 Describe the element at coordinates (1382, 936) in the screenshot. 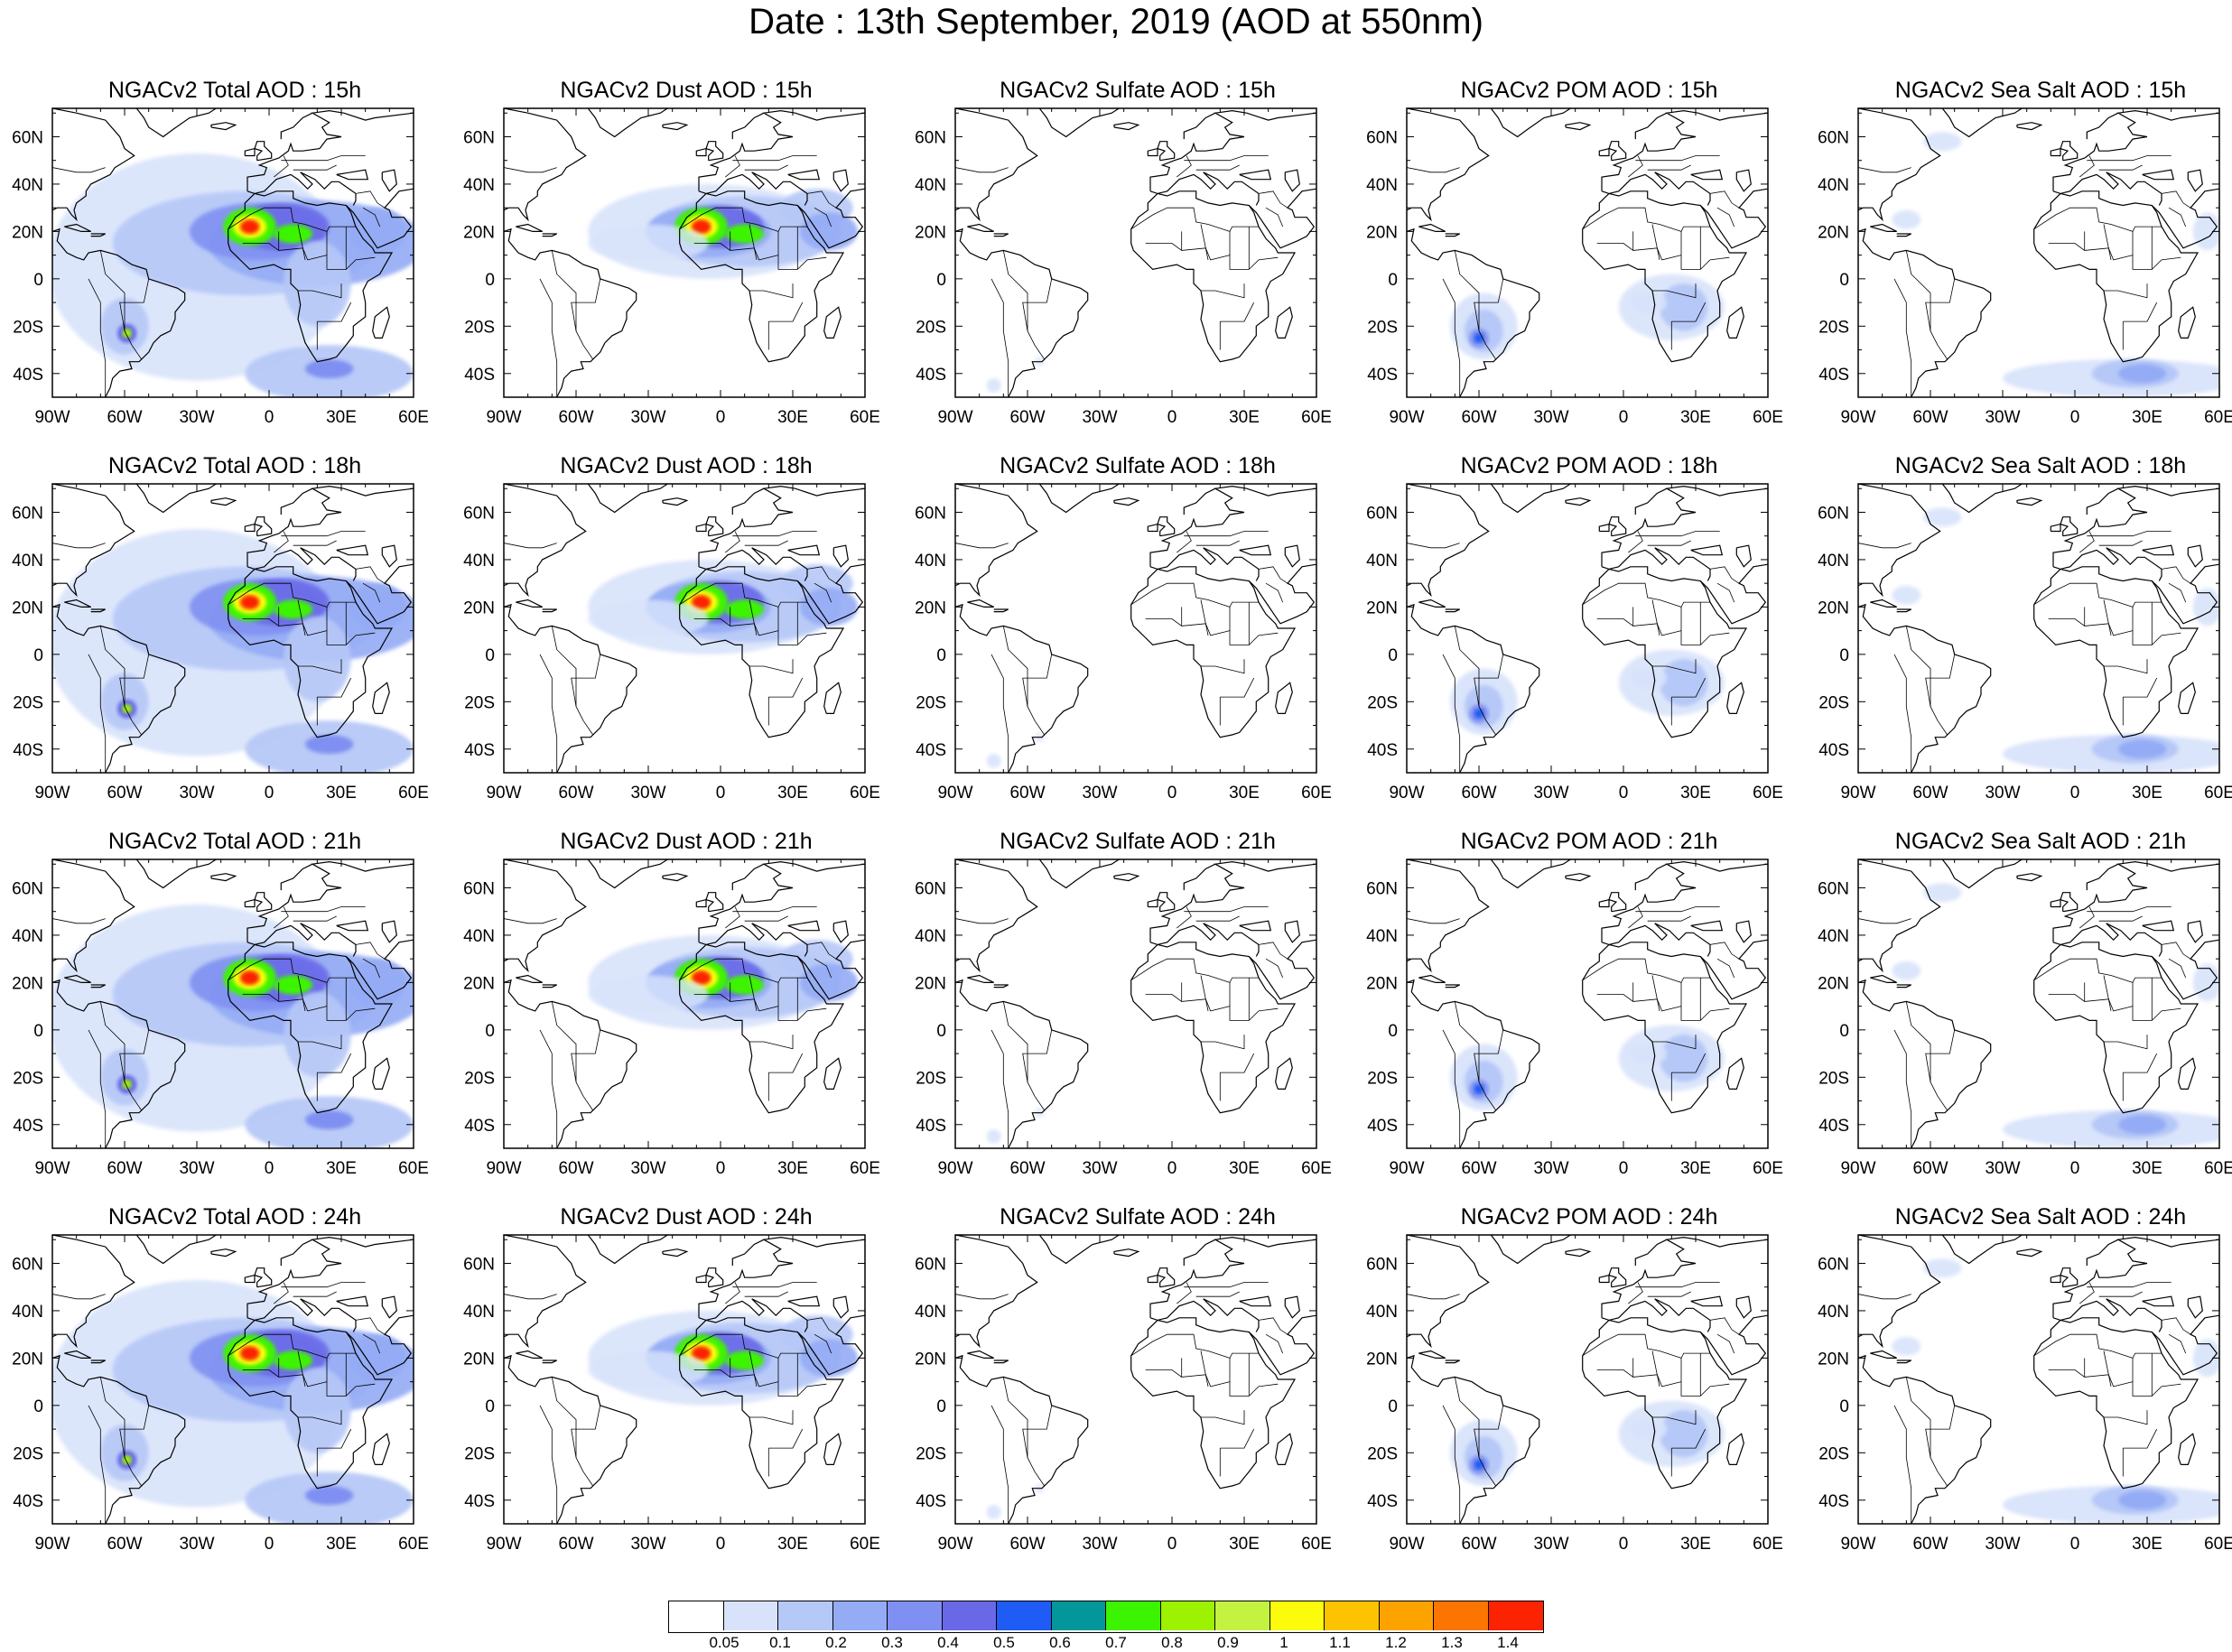

I see `lat-tick-label: 40N` at that location.